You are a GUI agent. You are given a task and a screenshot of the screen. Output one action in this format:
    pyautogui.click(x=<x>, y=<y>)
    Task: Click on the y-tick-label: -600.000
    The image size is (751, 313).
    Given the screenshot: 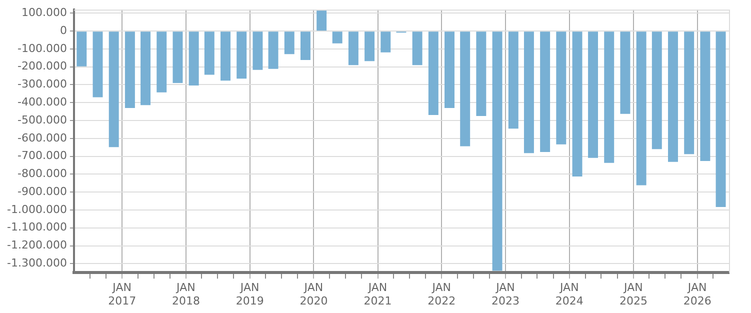 What is the action you would take?
    pyautogui.click(x=42, y=137)
    